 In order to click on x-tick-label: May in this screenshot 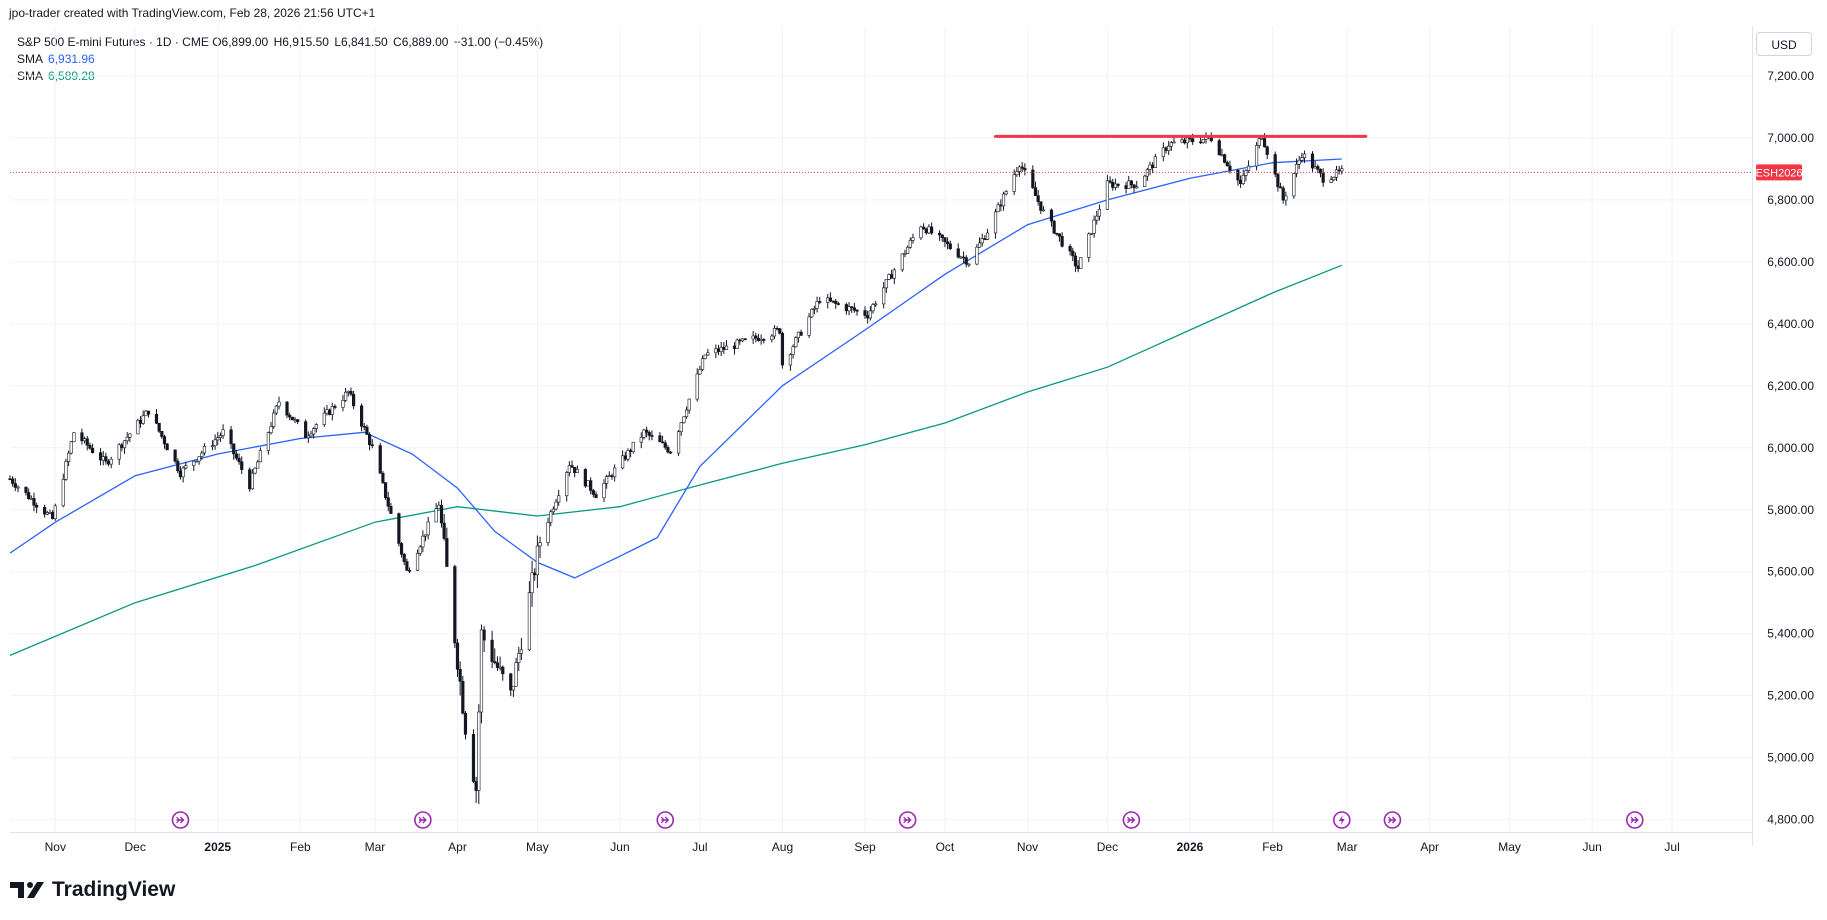, I will do `click(1509, 847)`.